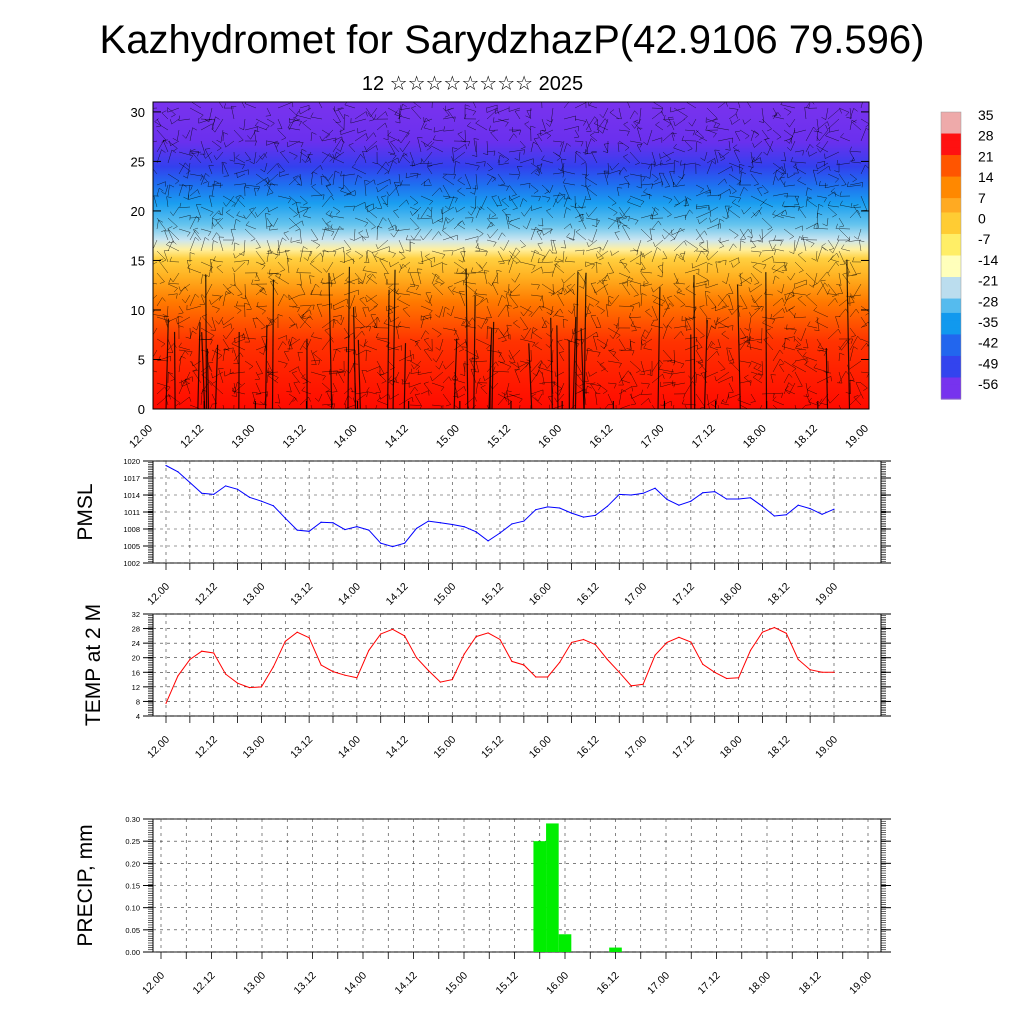 Image resolution: width=1024 pixels, height=1024 pixels. Describe the element at coordinates (986, 177) in the screenshot. I see `colorbar-label: 14` at that location.